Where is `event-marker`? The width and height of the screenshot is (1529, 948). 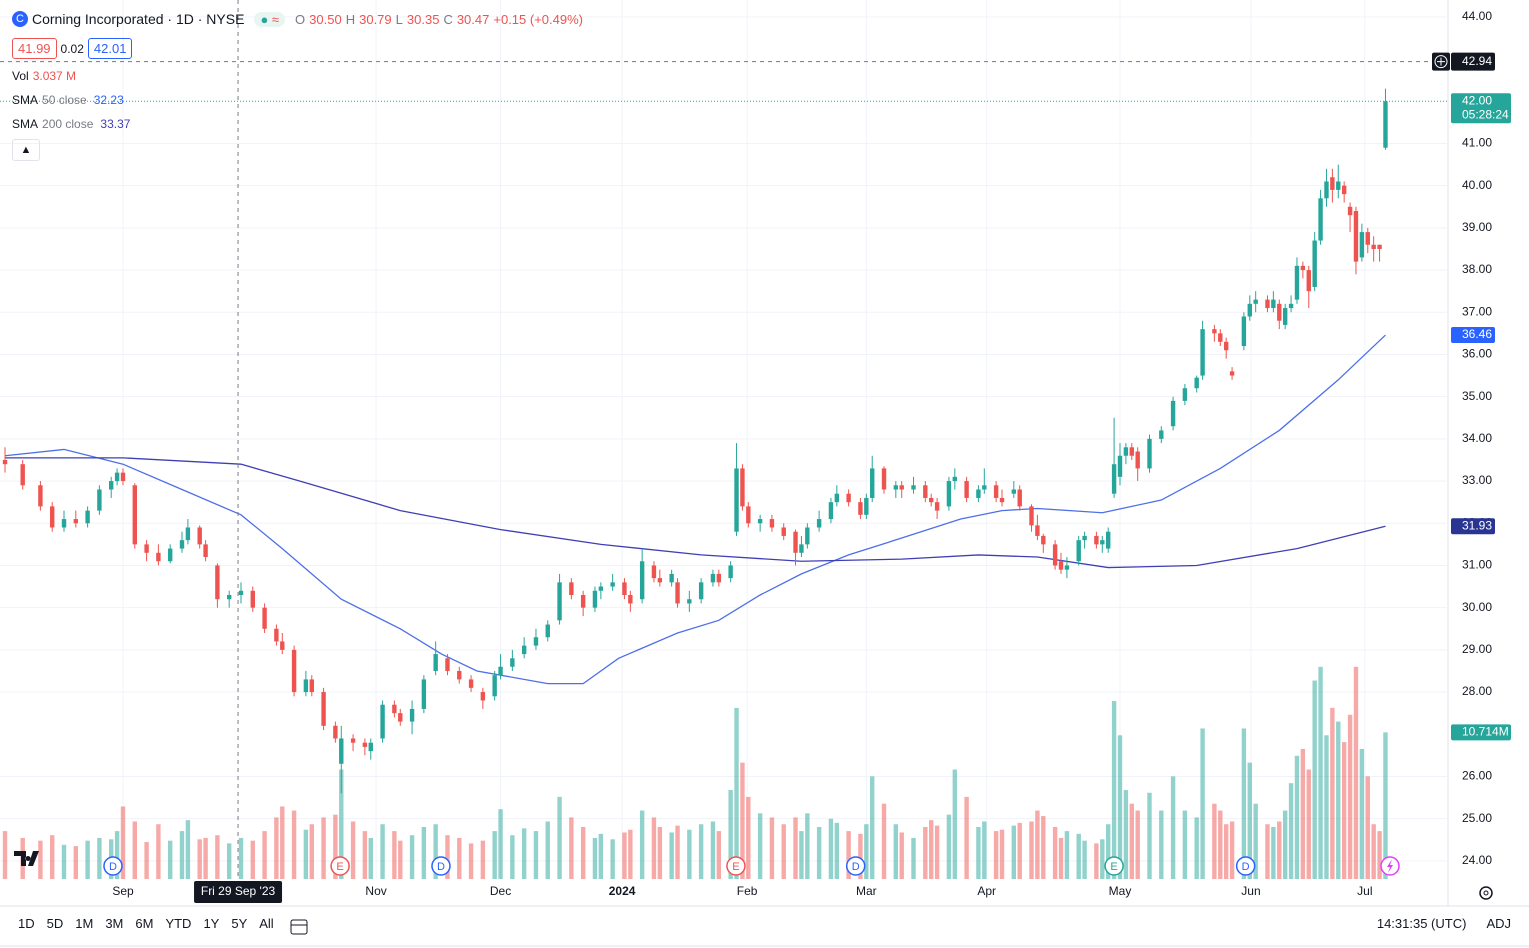 event-marker is located at coordinates (441, 866).